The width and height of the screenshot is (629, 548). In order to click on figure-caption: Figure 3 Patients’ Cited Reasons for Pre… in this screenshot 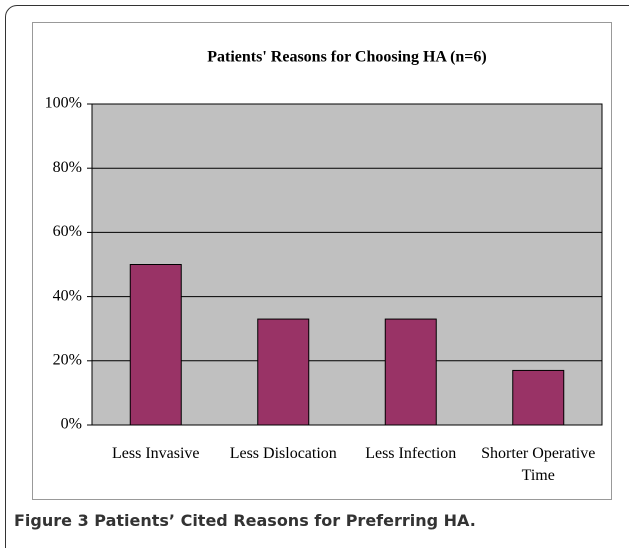, I will do `click(245, 520)`.